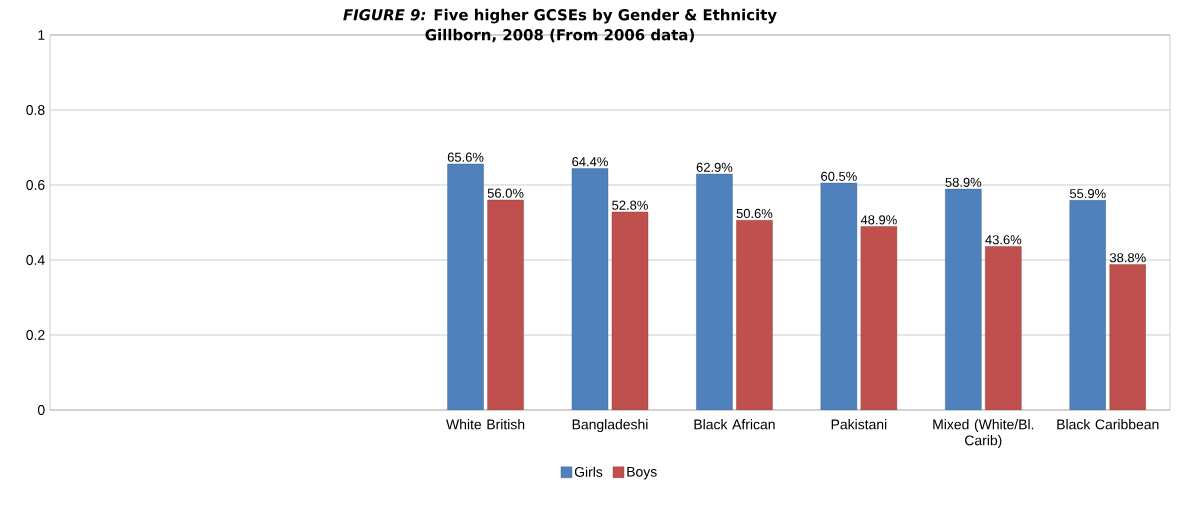  I want to click on x-tick-label: White British, so click(485, 424).